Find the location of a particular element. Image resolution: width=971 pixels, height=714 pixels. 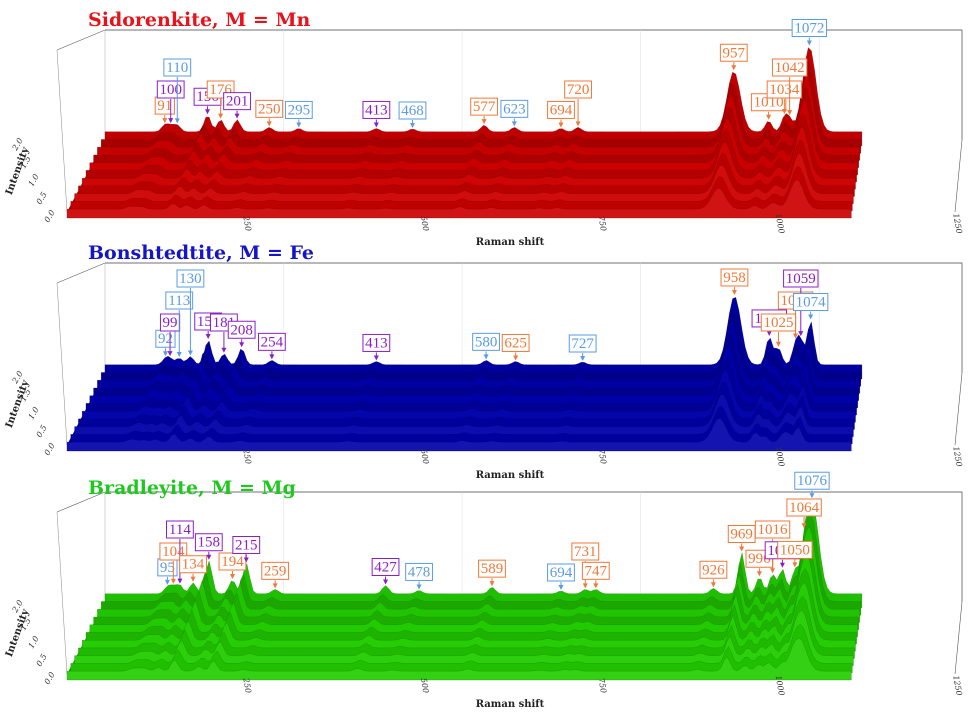

svg-text: 250 is located at coordinates (269, 109).